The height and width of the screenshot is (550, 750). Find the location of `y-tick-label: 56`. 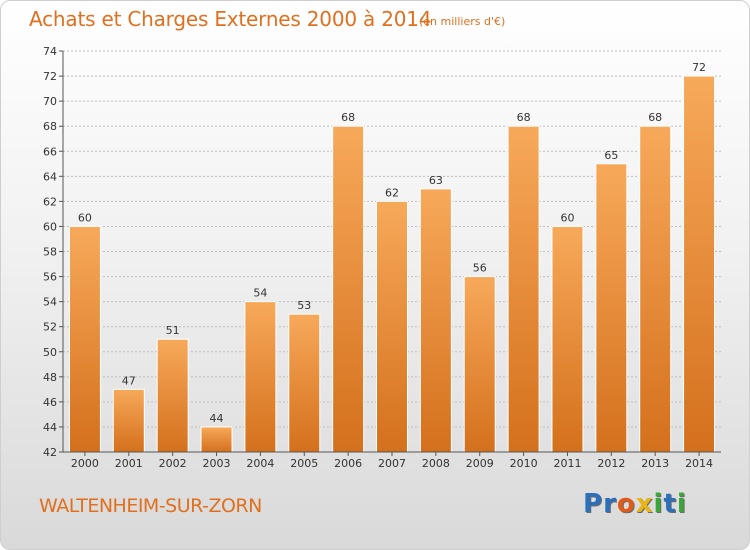

y-tick-label: 56 is located at coordinates (50, 277).